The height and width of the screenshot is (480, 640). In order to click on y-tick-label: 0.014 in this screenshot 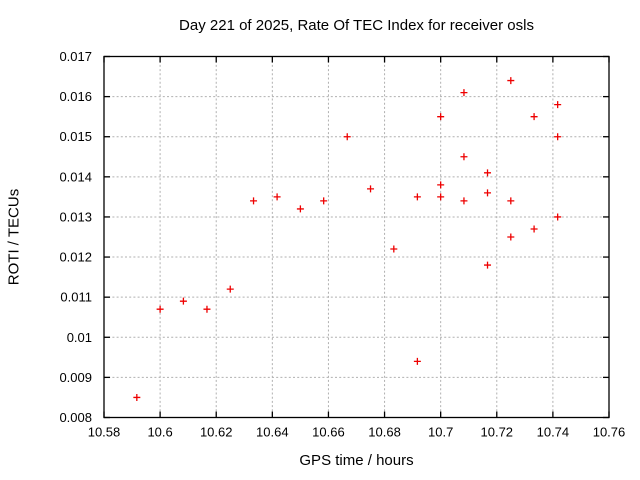, I will do `click(75, 176)`.